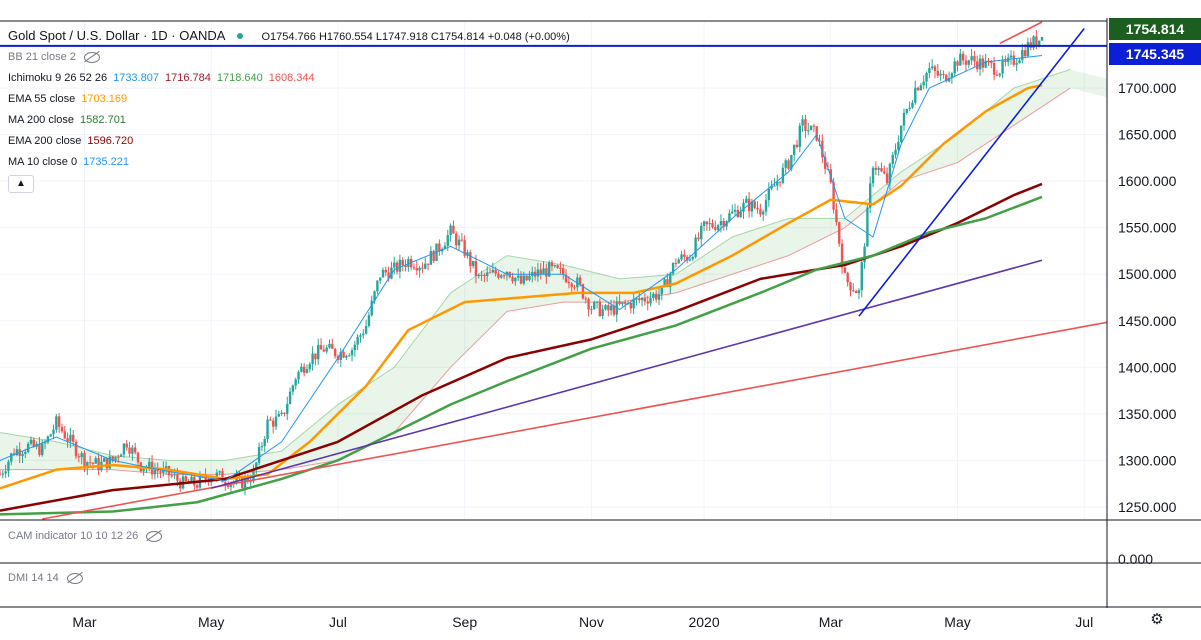  Describe the element at coordinates (85, 536) in the screenshot. I see `cam-indicator-label: CAM indicator 10 10 12 26` at that location.